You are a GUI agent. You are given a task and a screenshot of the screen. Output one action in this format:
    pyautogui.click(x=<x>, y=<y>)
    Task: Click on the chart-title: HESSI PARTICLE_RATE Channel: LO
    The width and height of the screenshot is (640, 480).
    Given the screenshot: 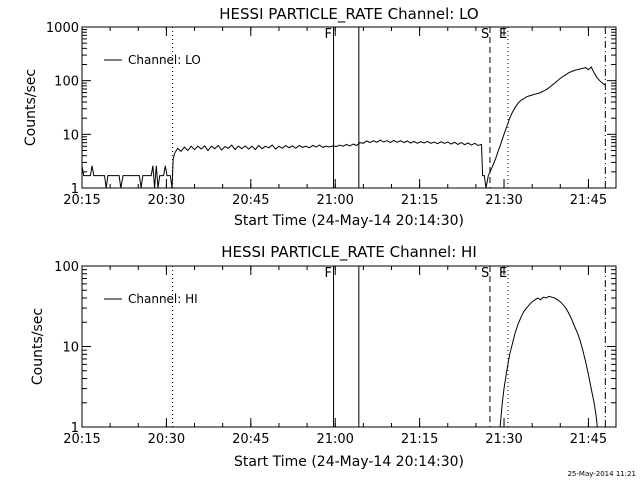 What is the action you would take?
    pyautogui.click(x=348, y=14)
    